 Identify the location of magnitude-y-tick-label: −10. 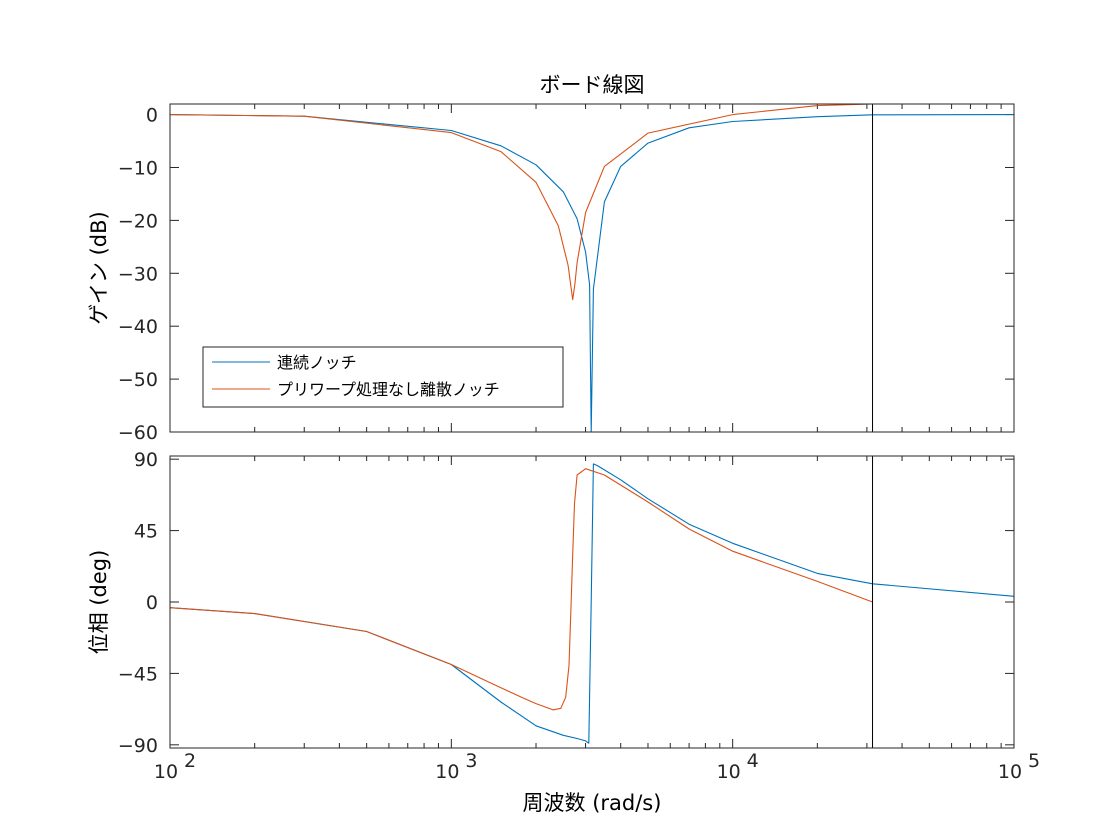
(138, 168).